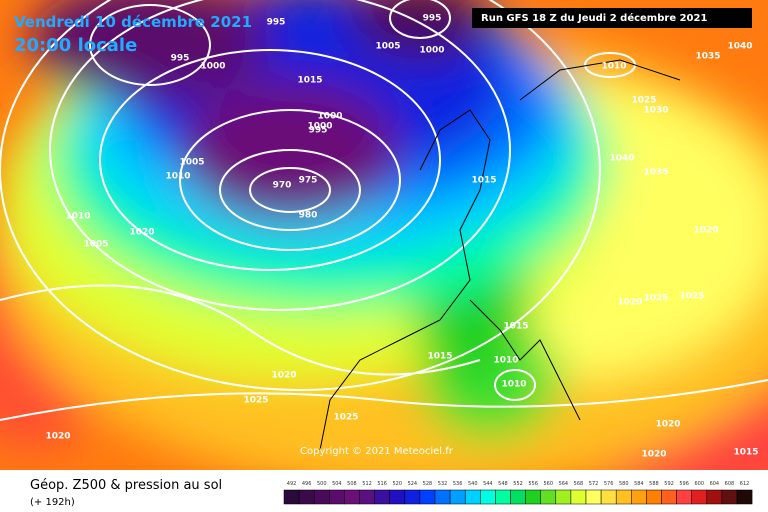 Image resolution: width=768 pixels, height=512 pixels. What do you see at coordinates (548, 484) in the screenshot?
I see `legend-tick: 560` at bounding box center [548, 484].